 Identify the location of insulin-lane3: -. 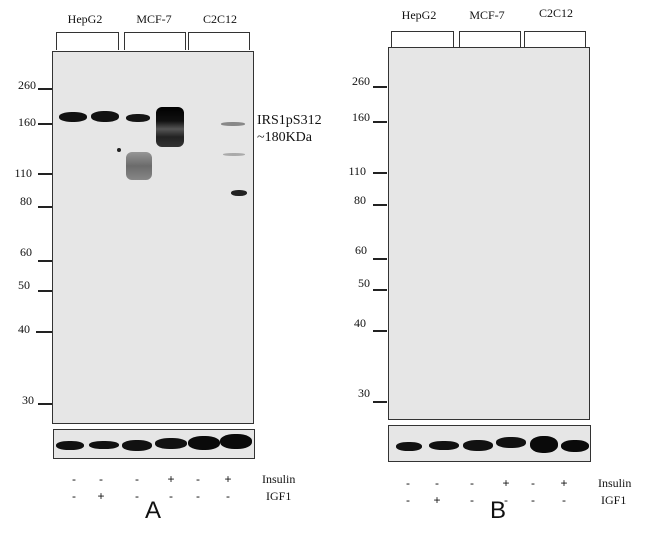
(472, 483).